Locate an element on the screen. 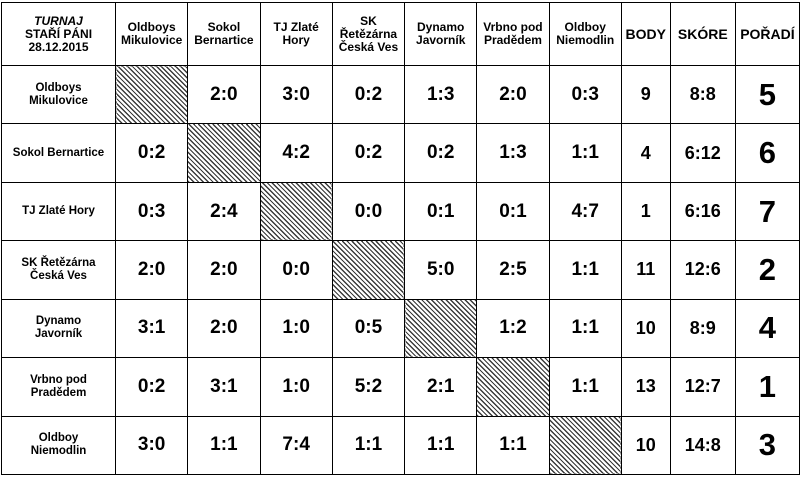 This screenshot has height=477, width=803. goal-score-cell: 6:16 is located at coordinates (702, 211).